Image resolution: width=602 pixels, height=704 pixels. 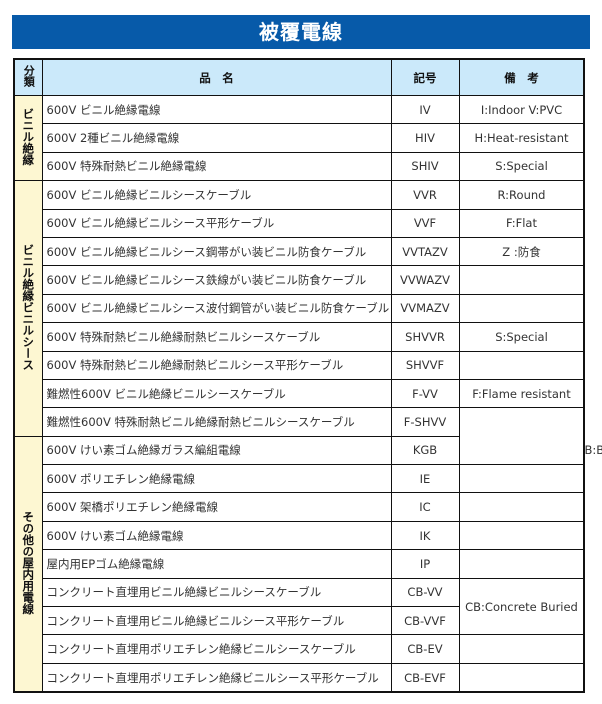 I want to click on product-name: コンクリート直埋用ビニル絶縁ビニルシース平形ケーブル, so click(x=216, y=621).